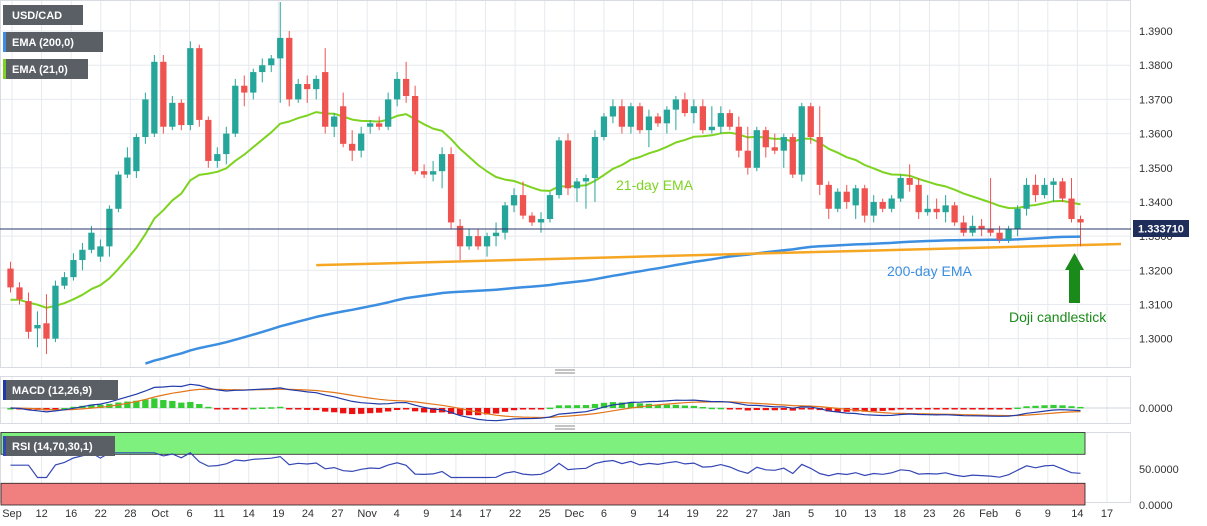 The image size is (1207, 526). Describe the element at coordinates (218, 514) in the screenshot. I see `x-axis-label: 11` at that location.